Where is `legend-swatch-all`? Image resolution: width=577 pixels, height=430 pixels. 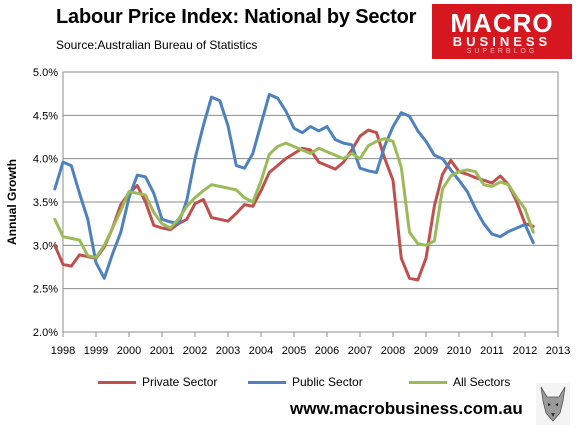 legend-swatch-all is located at coordinates (428, 383).